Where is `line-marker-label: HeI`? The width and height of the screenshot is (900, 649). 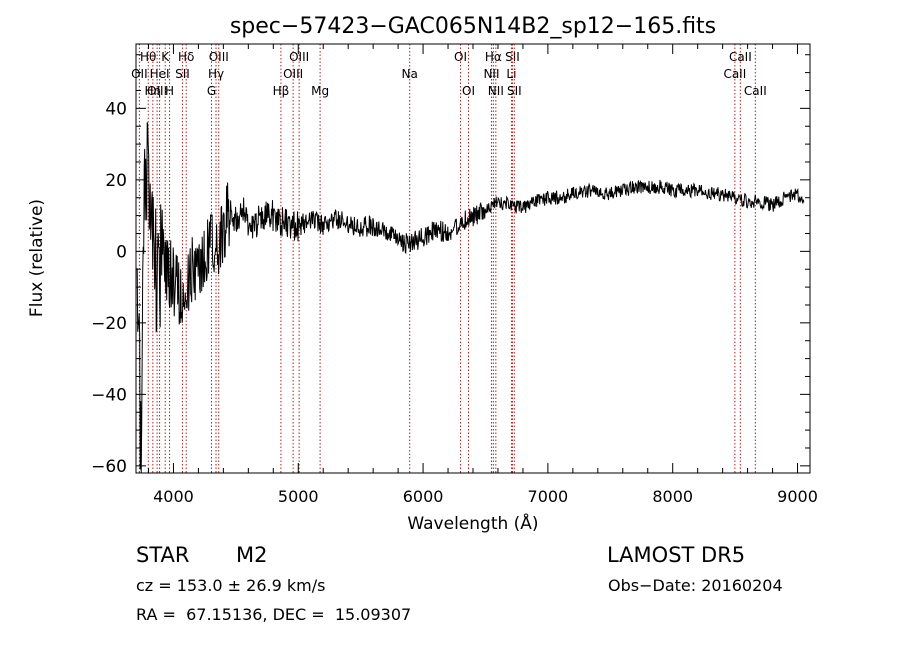
line-marker-label: HeI is located at coordinates (160, 74).